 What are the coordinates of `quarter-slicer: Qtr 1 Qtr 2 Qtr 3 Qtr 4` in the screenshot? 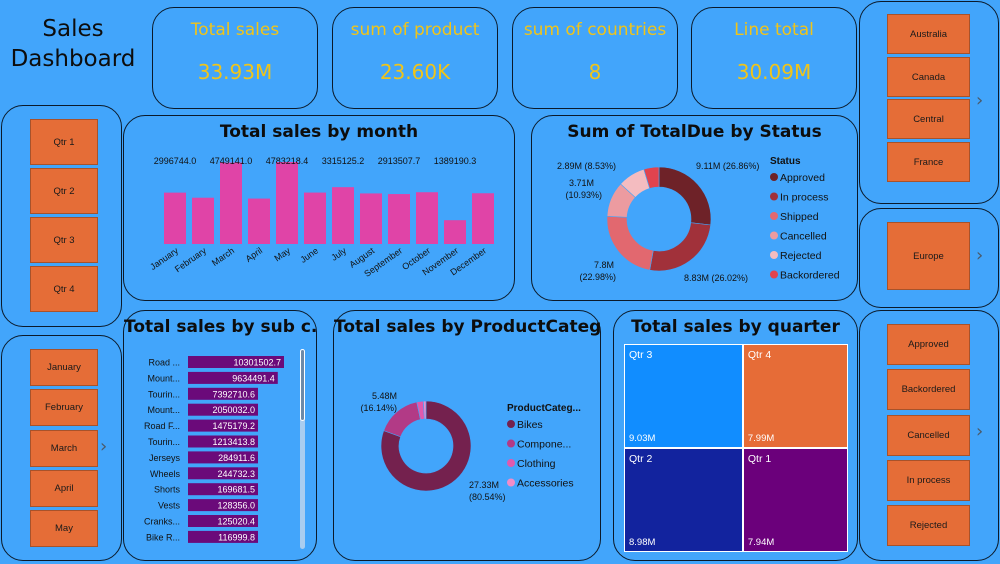 It's located at (61, 216).